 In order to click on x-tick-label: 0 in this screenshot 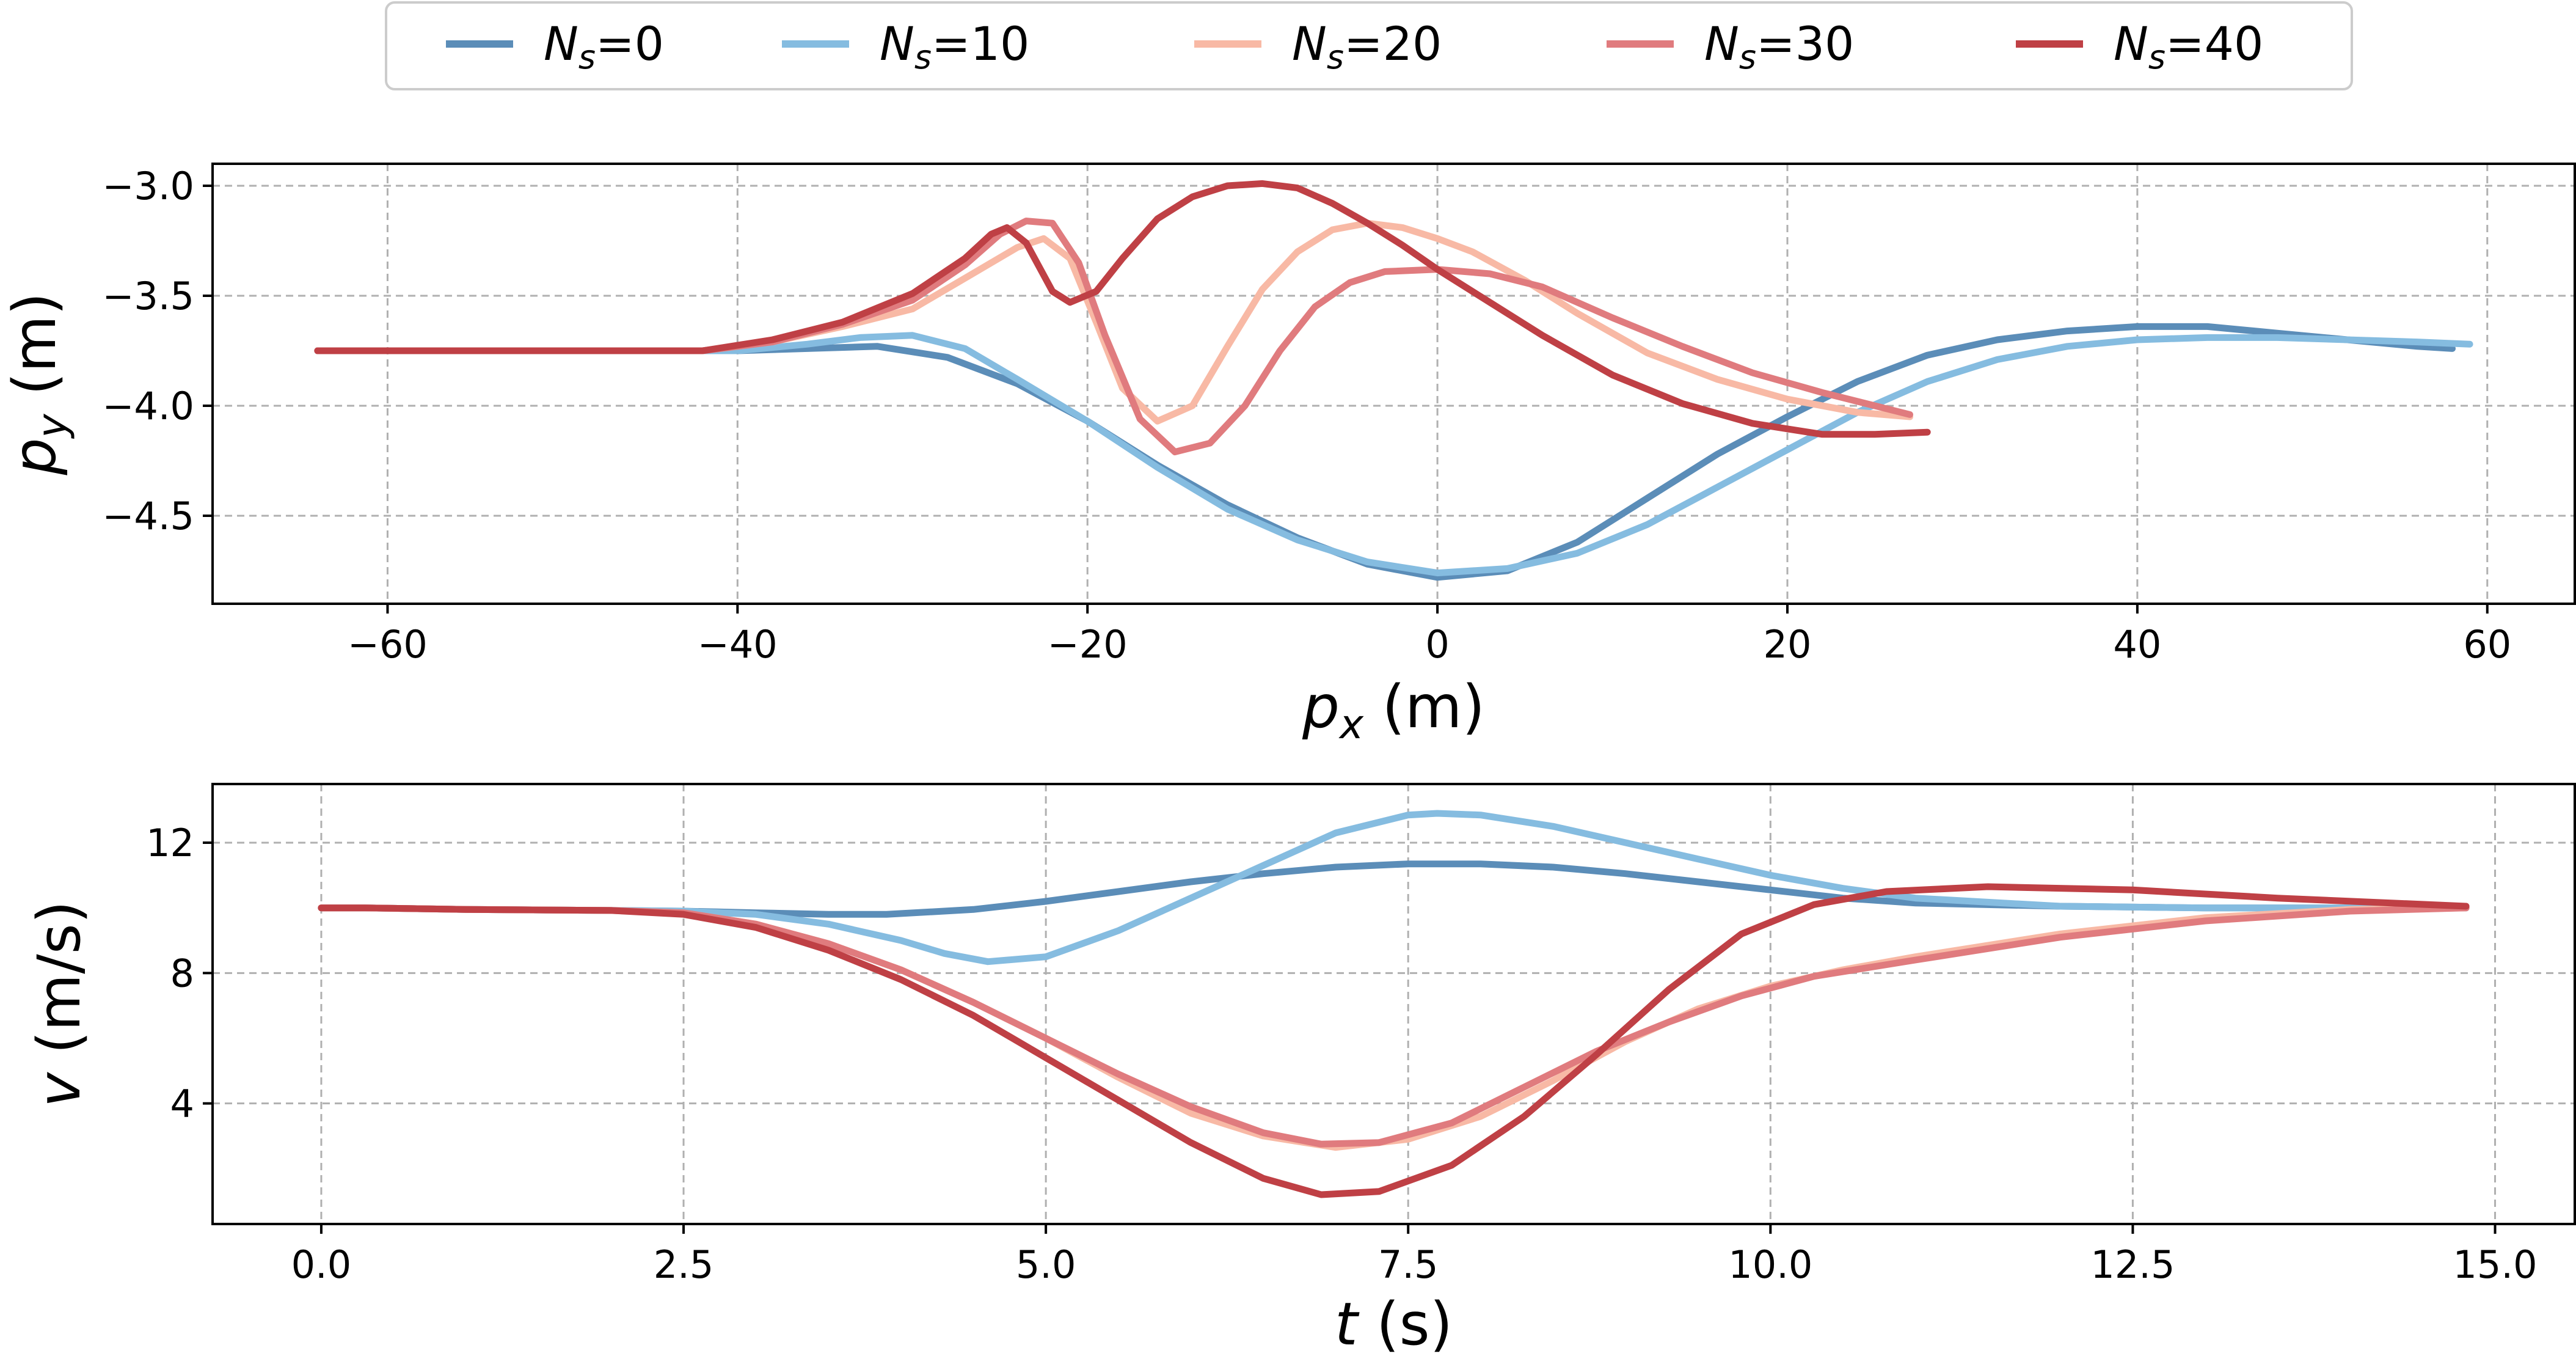, I will do `click(1437, 644)`.